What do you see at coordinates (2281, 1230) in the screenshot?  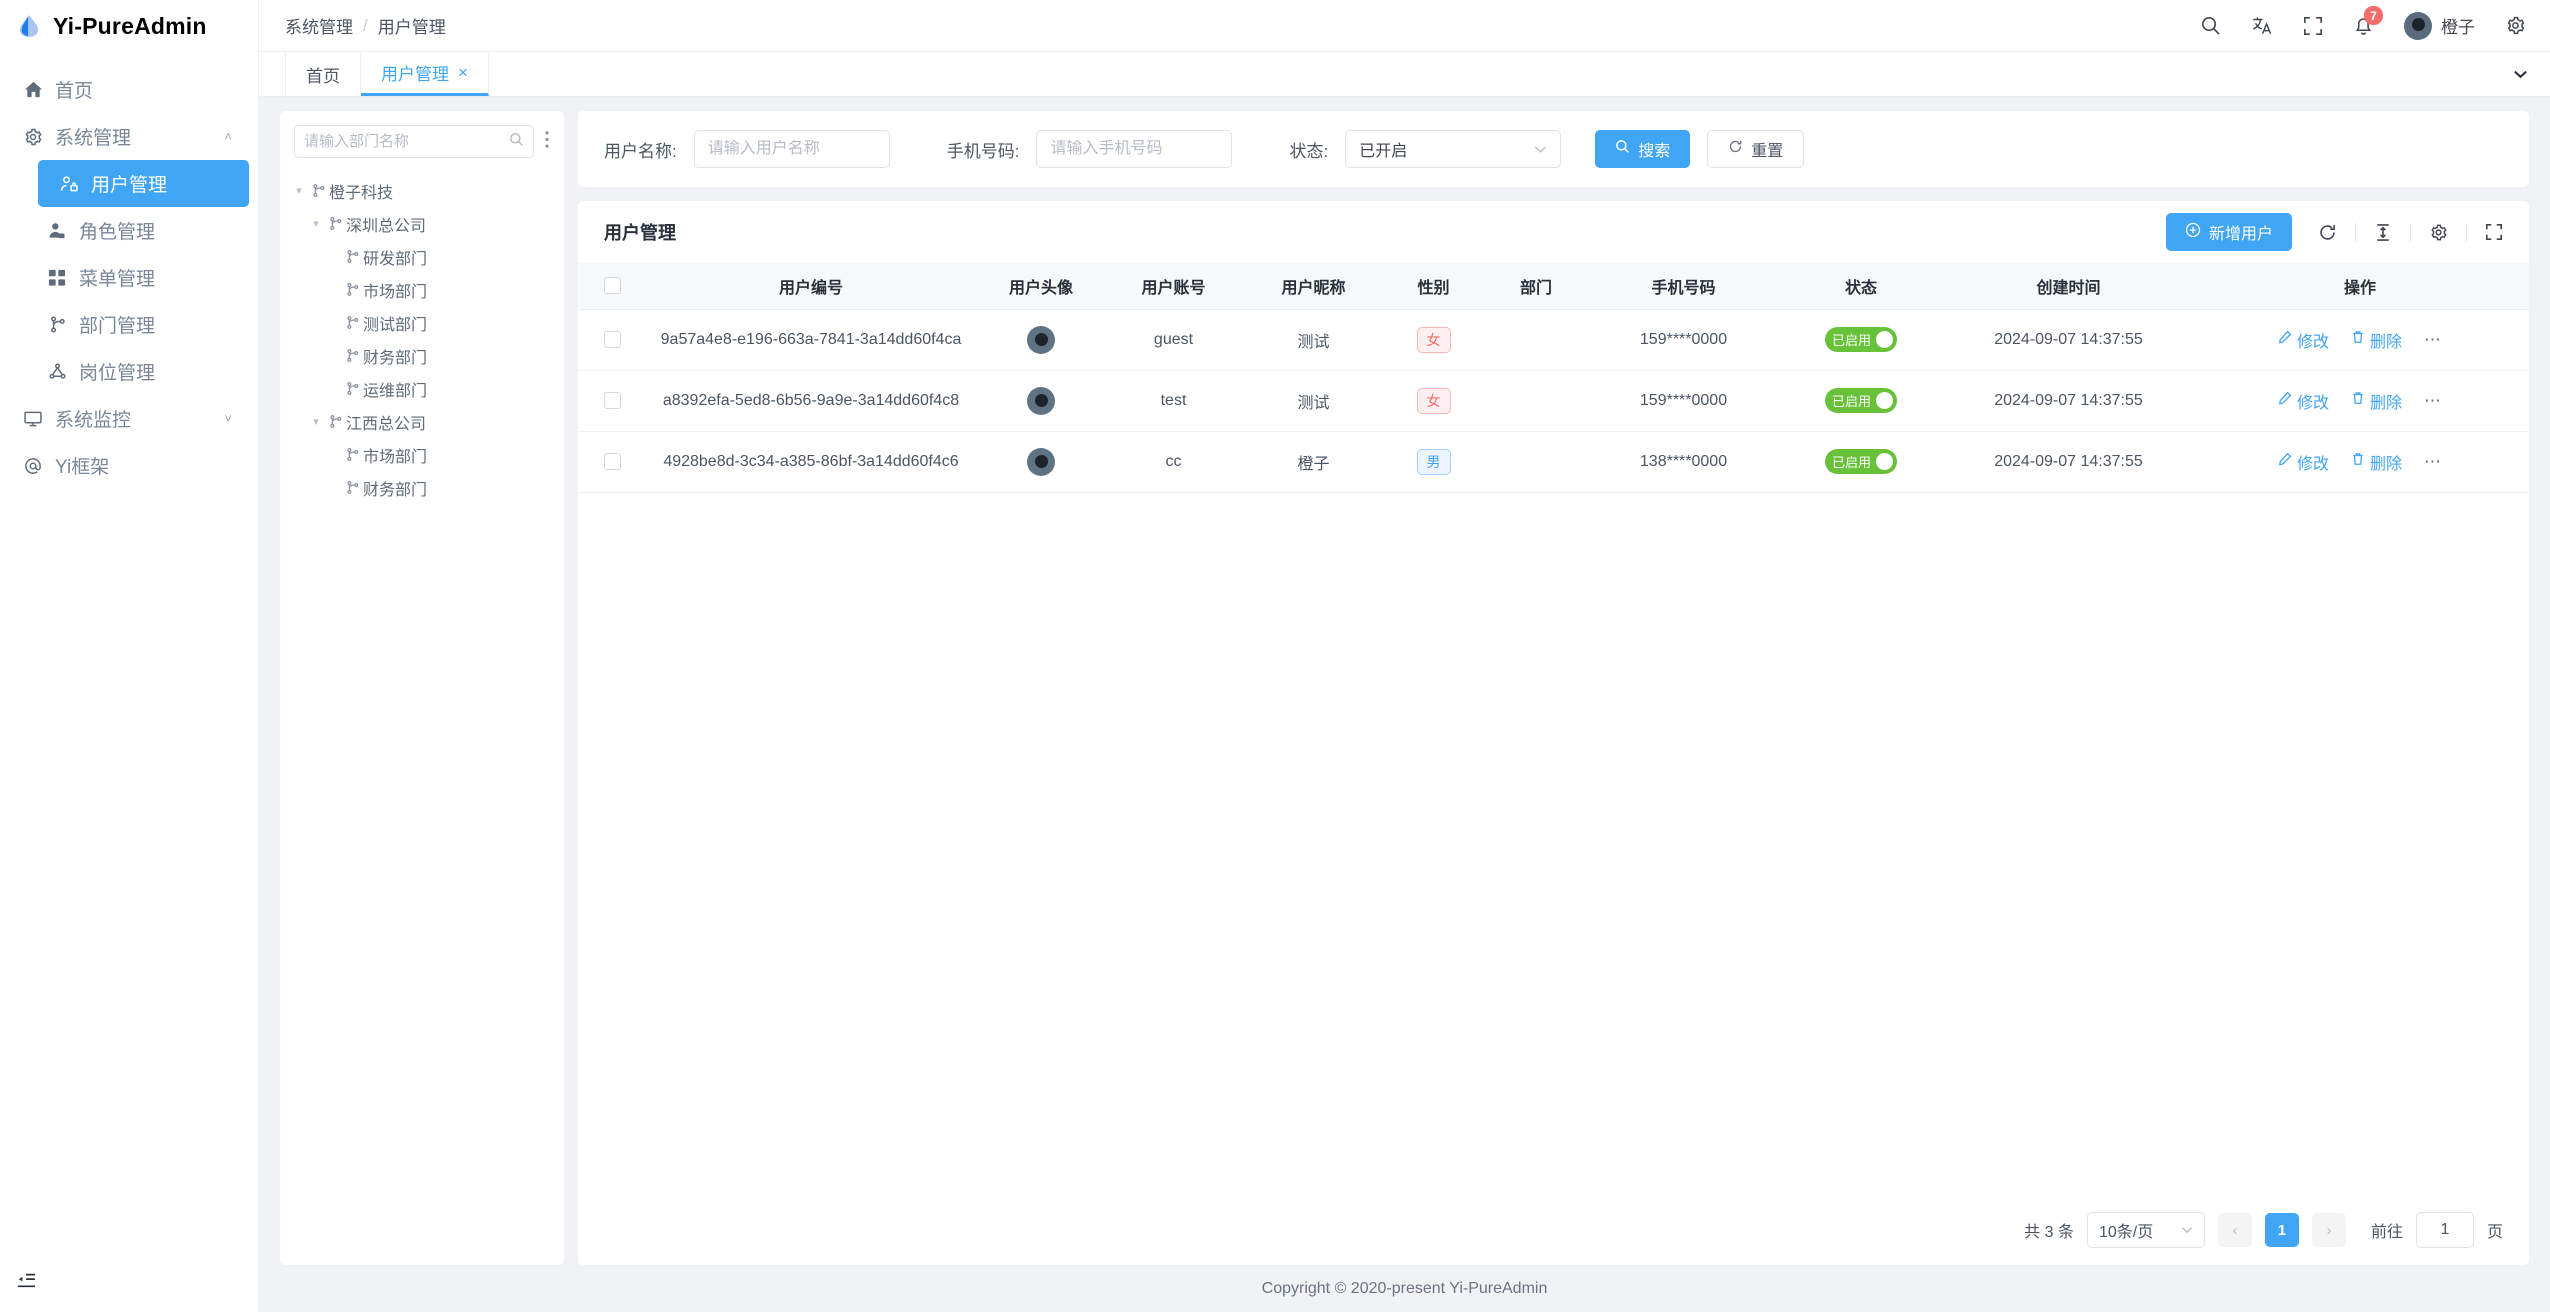 I see `page-button-1: 1` at bounding box center [2281, 1230].